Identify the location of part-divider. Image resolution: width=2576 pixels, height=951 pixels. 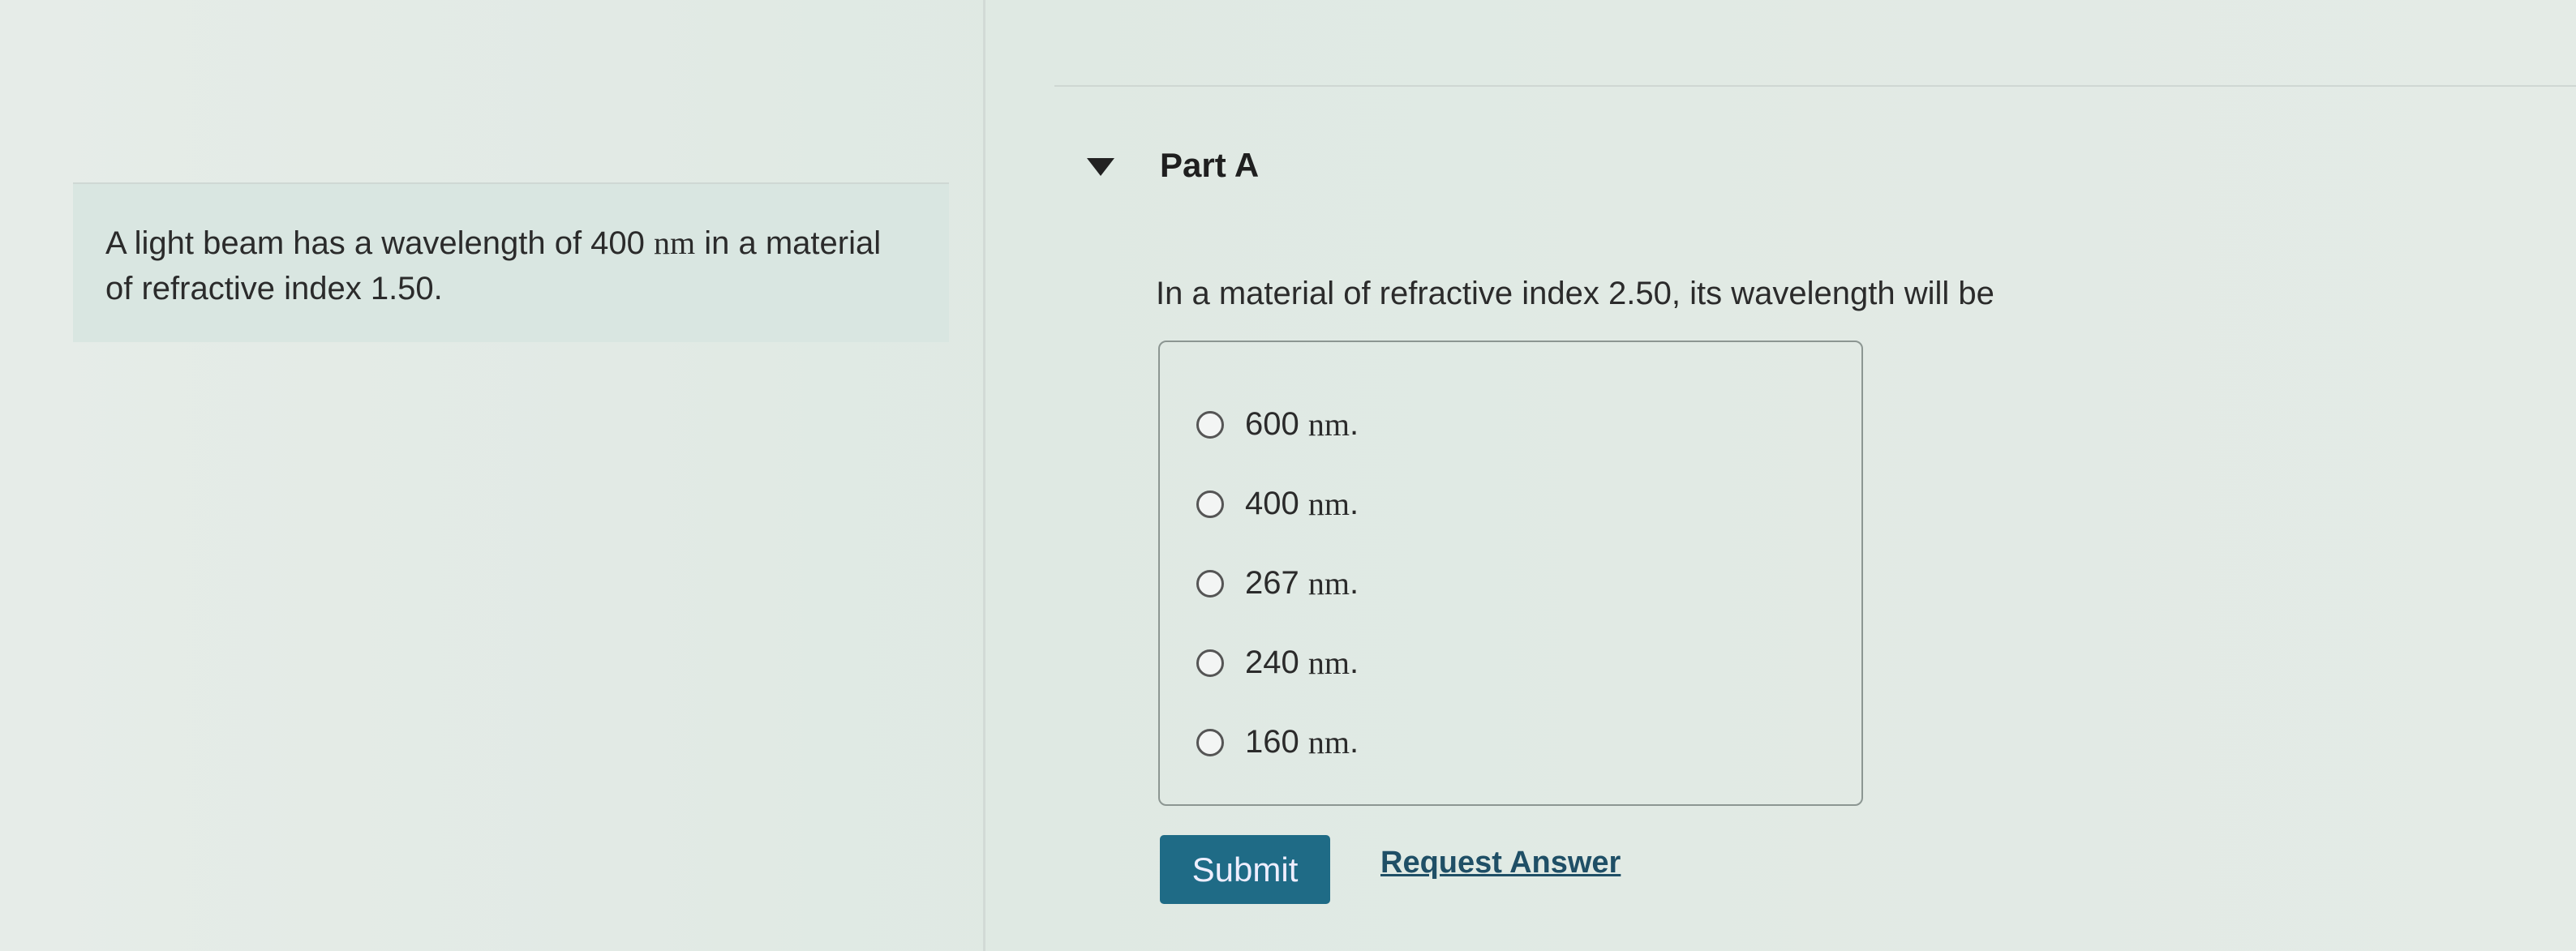
(1815, 86).